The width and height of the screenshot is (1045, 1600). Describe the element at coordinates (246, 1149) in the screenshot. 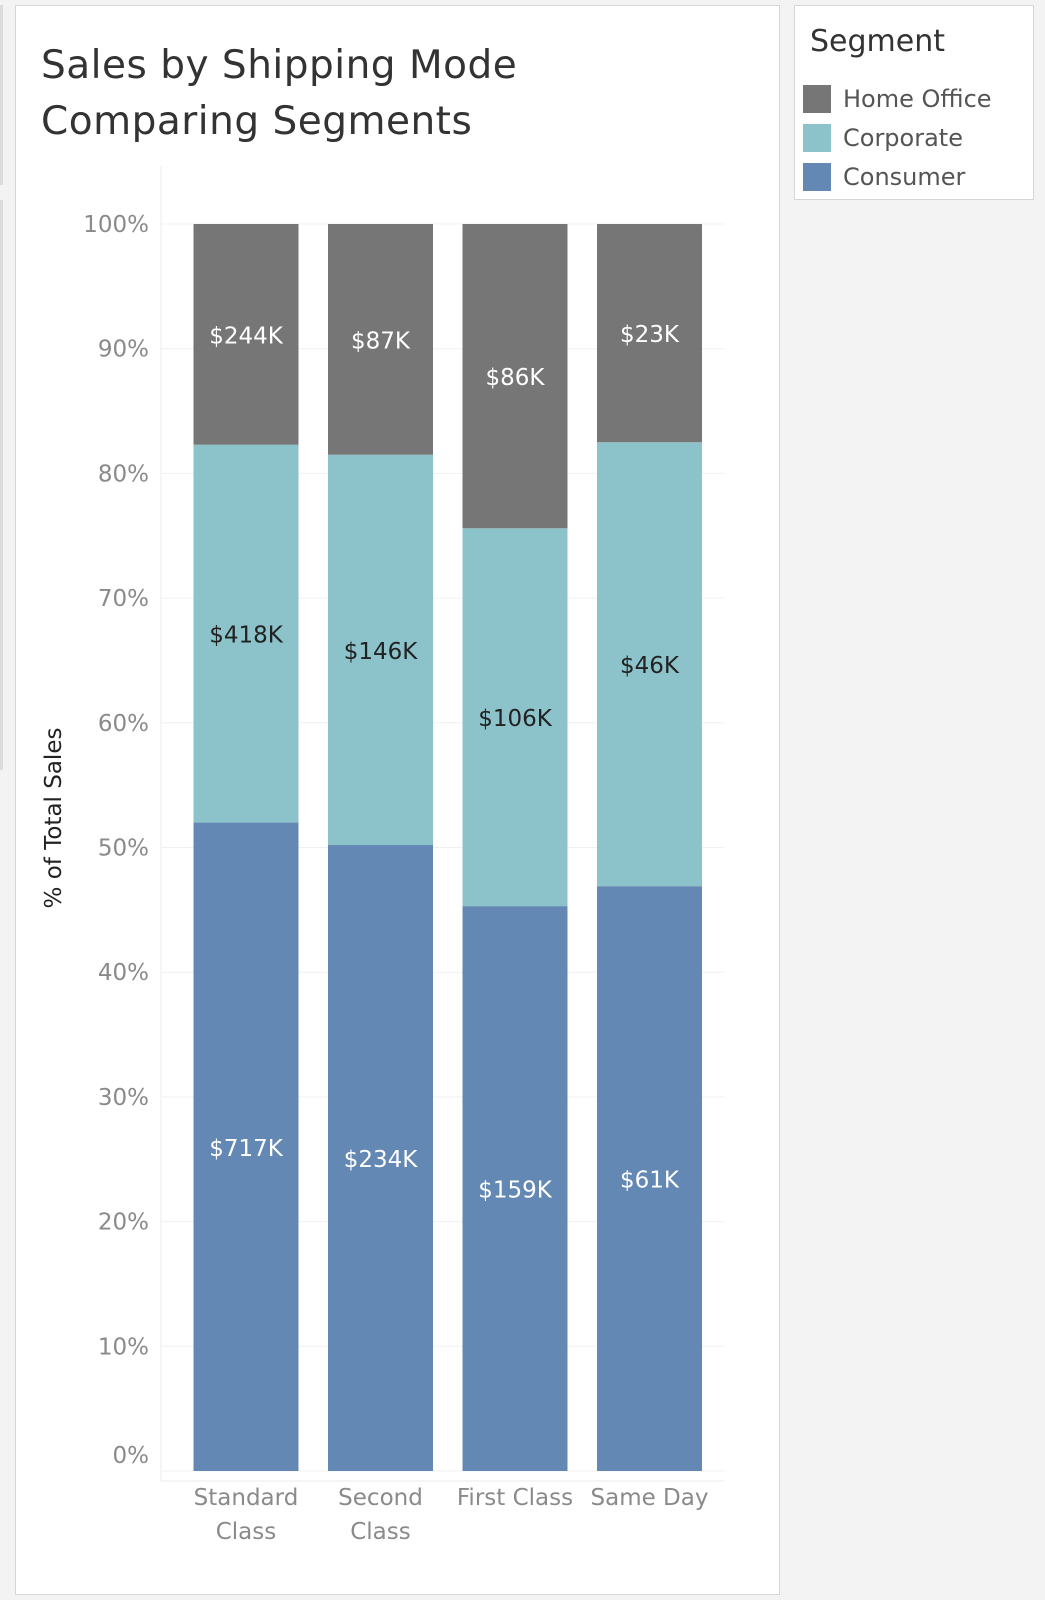

I see `data-label: $717K` at that location.